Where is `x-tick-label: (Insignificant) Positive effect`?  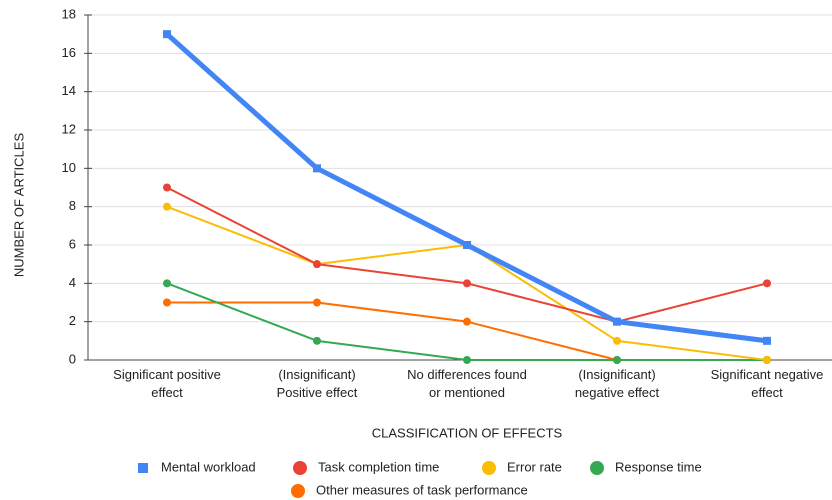 x-tick-label: (Insignificant) Positive effect is located at coordinates (317, 383).